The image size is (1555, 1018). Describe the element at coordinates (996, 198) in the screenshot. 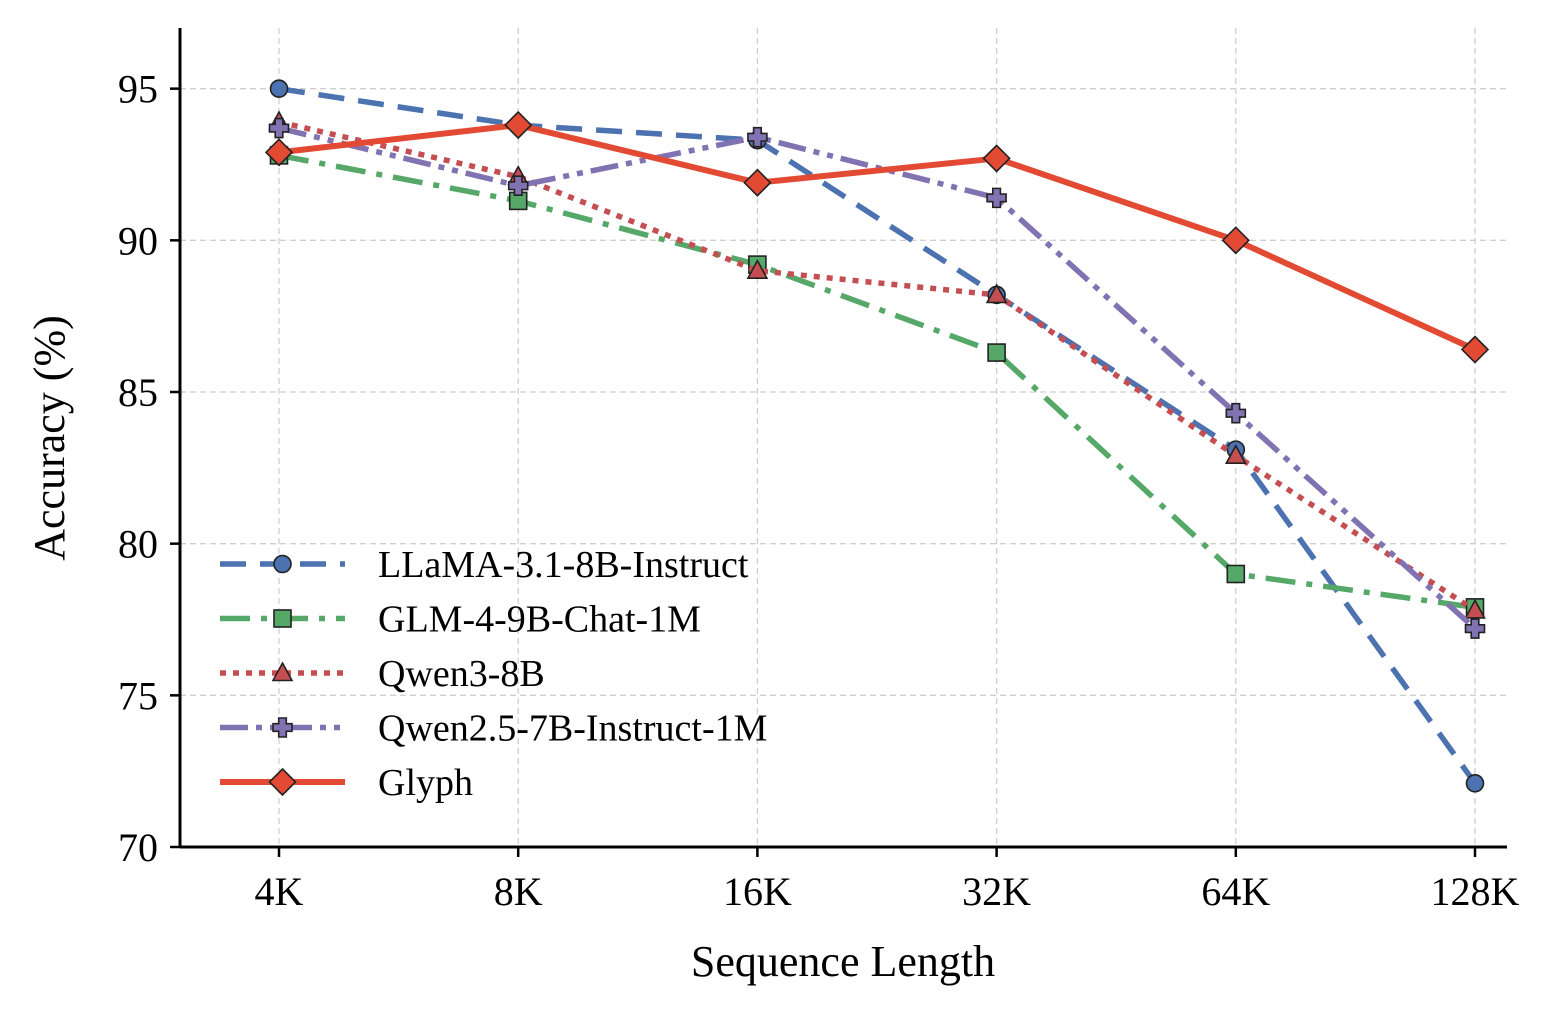

I see `point-qwen2-5-7b-instruct-1m-32K` at that location.